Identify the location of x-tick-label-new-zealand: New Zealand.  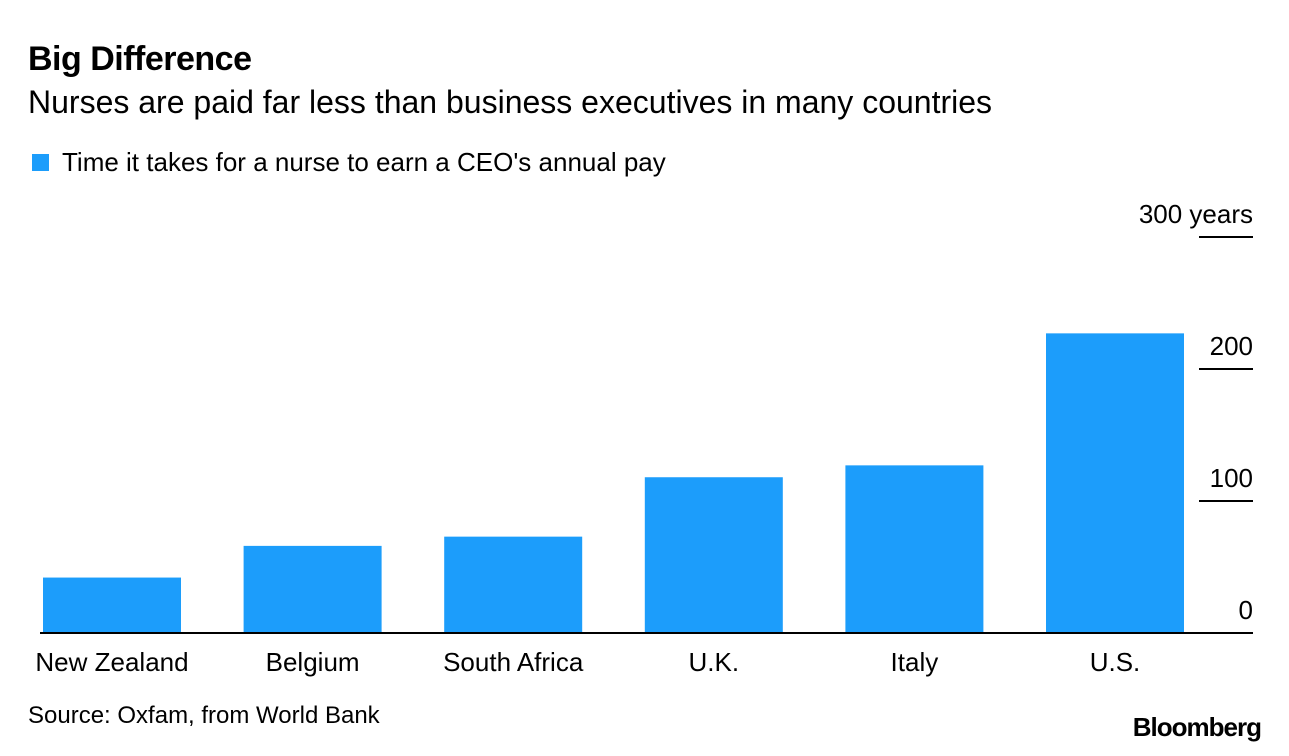
(111, 662).